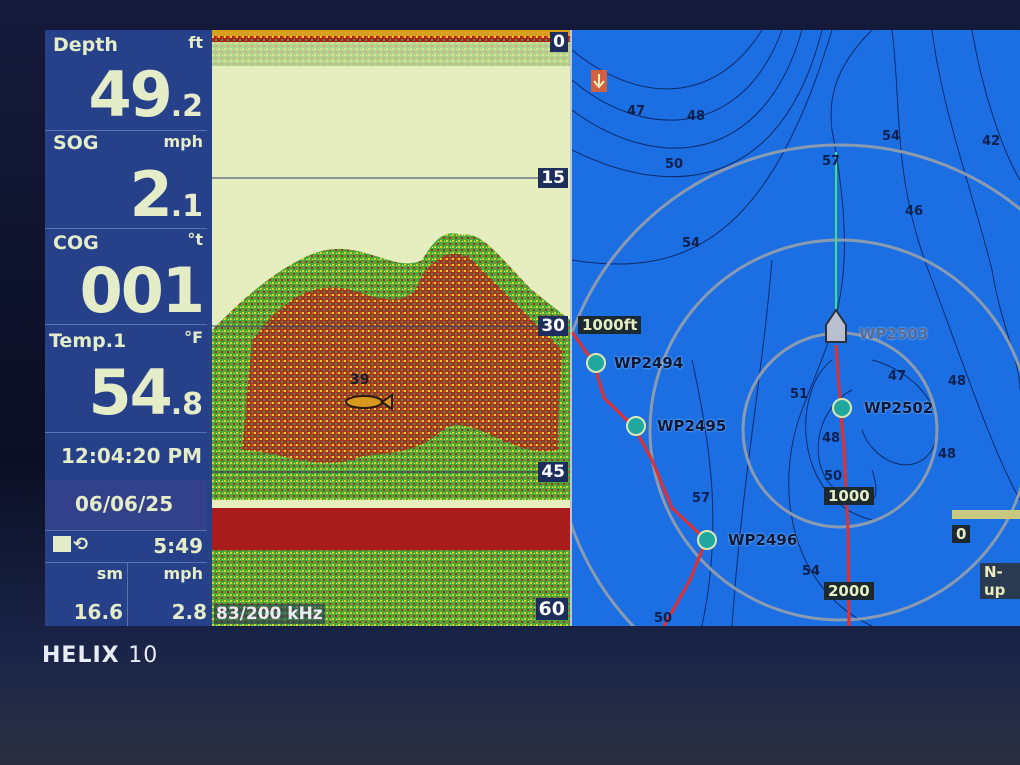 Image resolution: width=1020 pixels, height=765 pixels. Describe the element at coordinates (899, 408) in the screenshot. I see `waypoint-label-wp2502: WP2502` at that location.